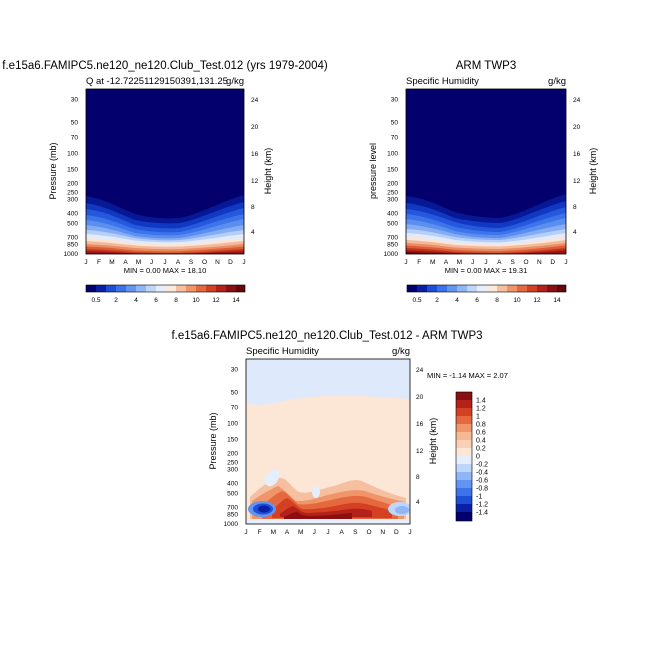  What do you see at coordinates (420, 370) in the screenshot?
I see `panel-c-rtick-24: 24` at bounding box center [420, 370].